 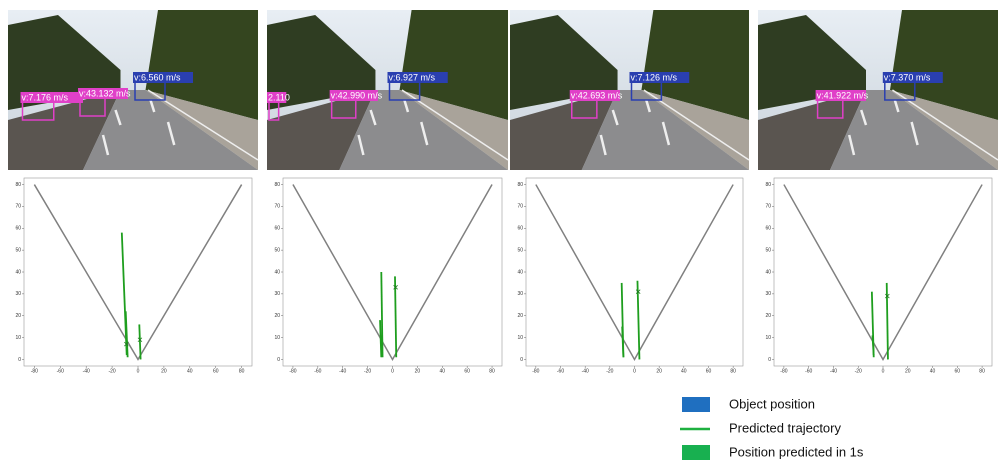 What do you see at coordinates (357, 95) in the screenshot?
I see `velocity-label: v:42.990 m/s` at bounding box center [357, 95].